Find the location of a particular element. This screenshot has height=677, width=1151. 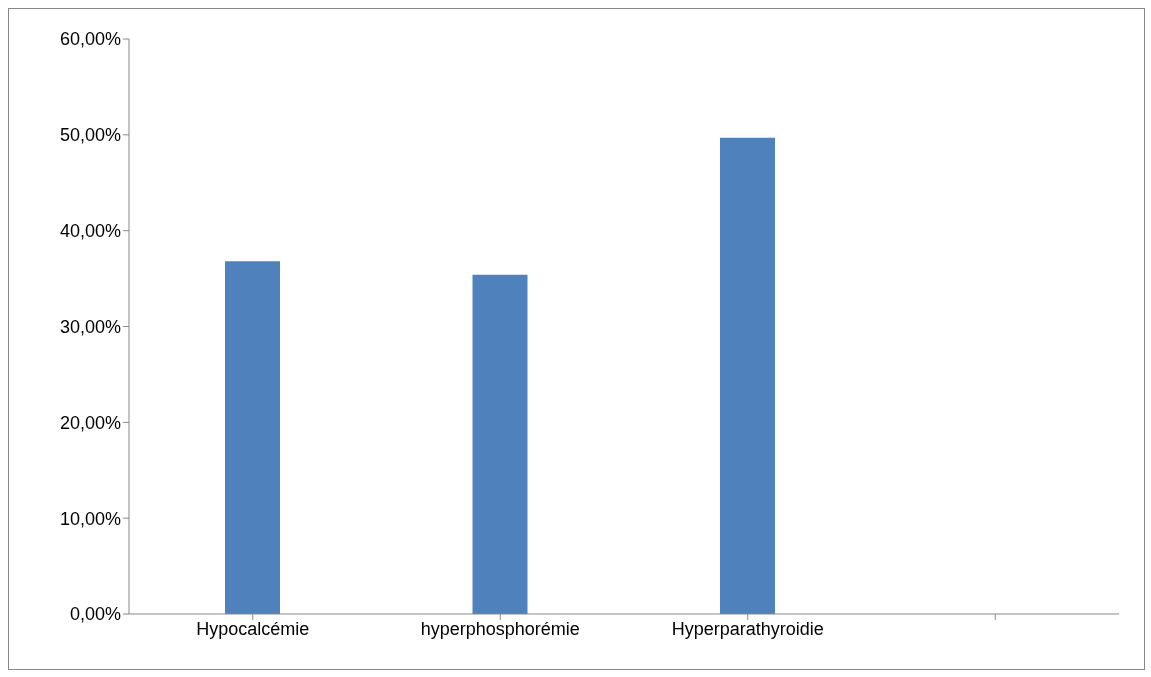

y-tick-label: 0,00% is located at coordinates (95, 614).